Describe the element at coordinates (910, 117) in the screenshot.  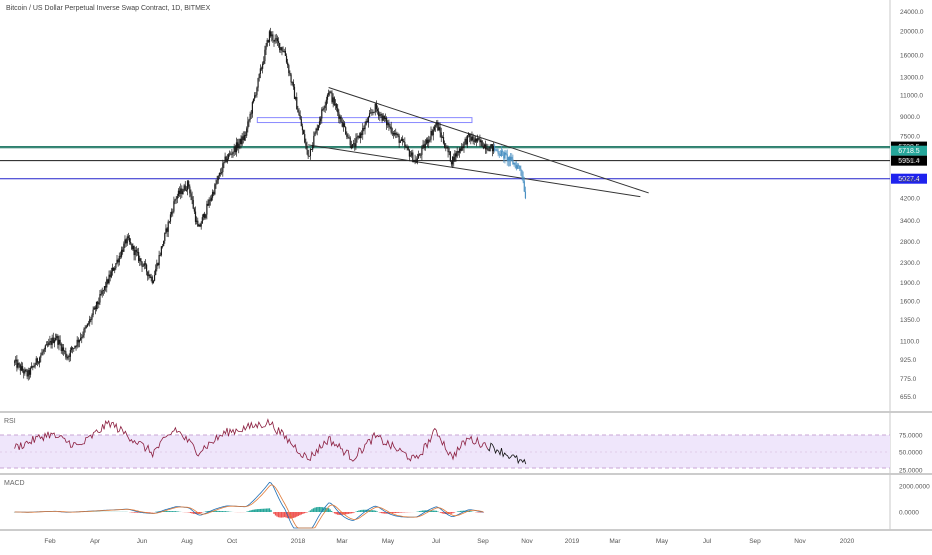
I see `price-axis-tick-label: 9000.0` at that location.